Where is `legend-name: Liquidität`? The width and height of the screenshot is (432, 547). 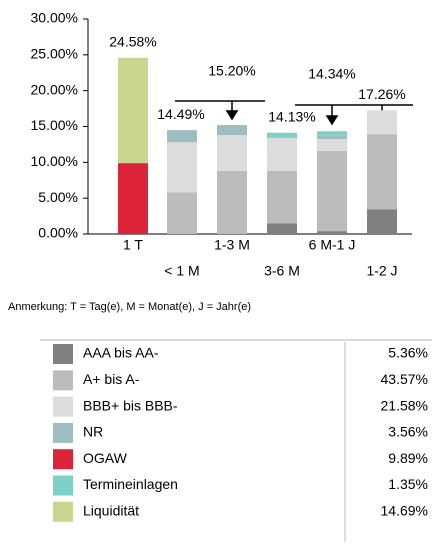 legend-name: Liquidität is located at coordinates (111, 511).